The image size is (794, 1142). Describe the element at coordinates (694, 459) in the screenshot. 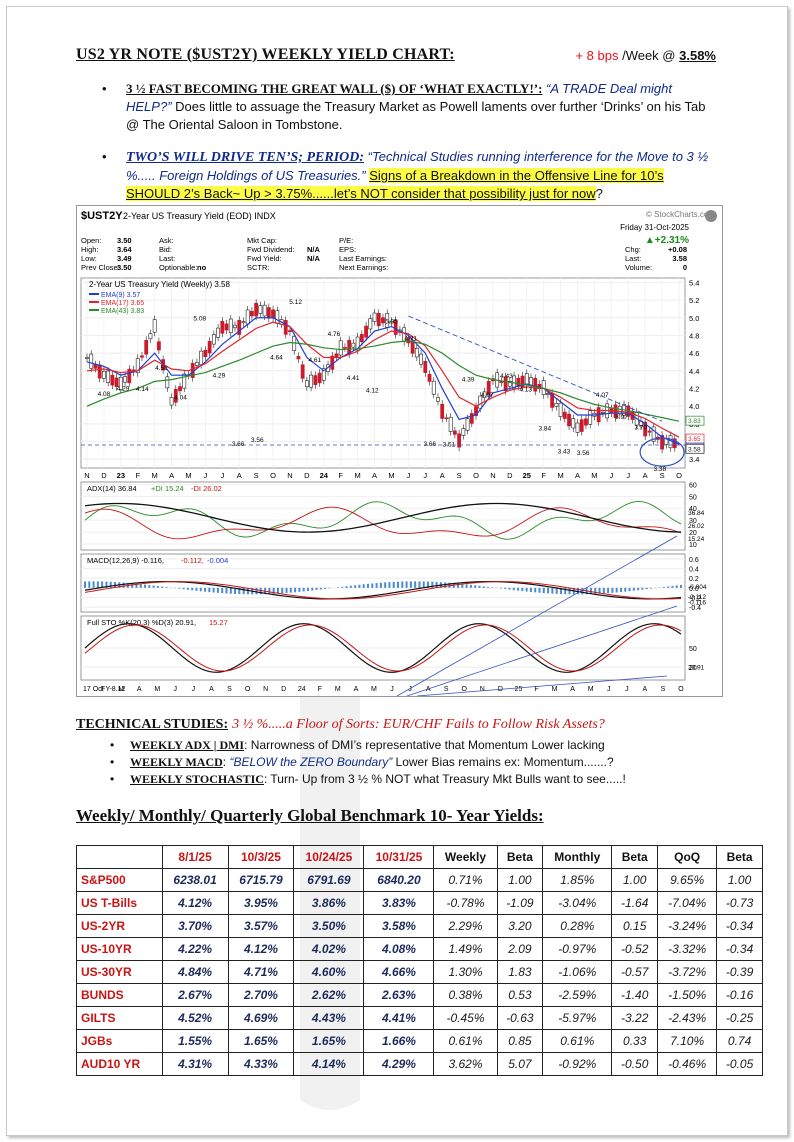

I see `y-tick-label: 3.4` at that location.